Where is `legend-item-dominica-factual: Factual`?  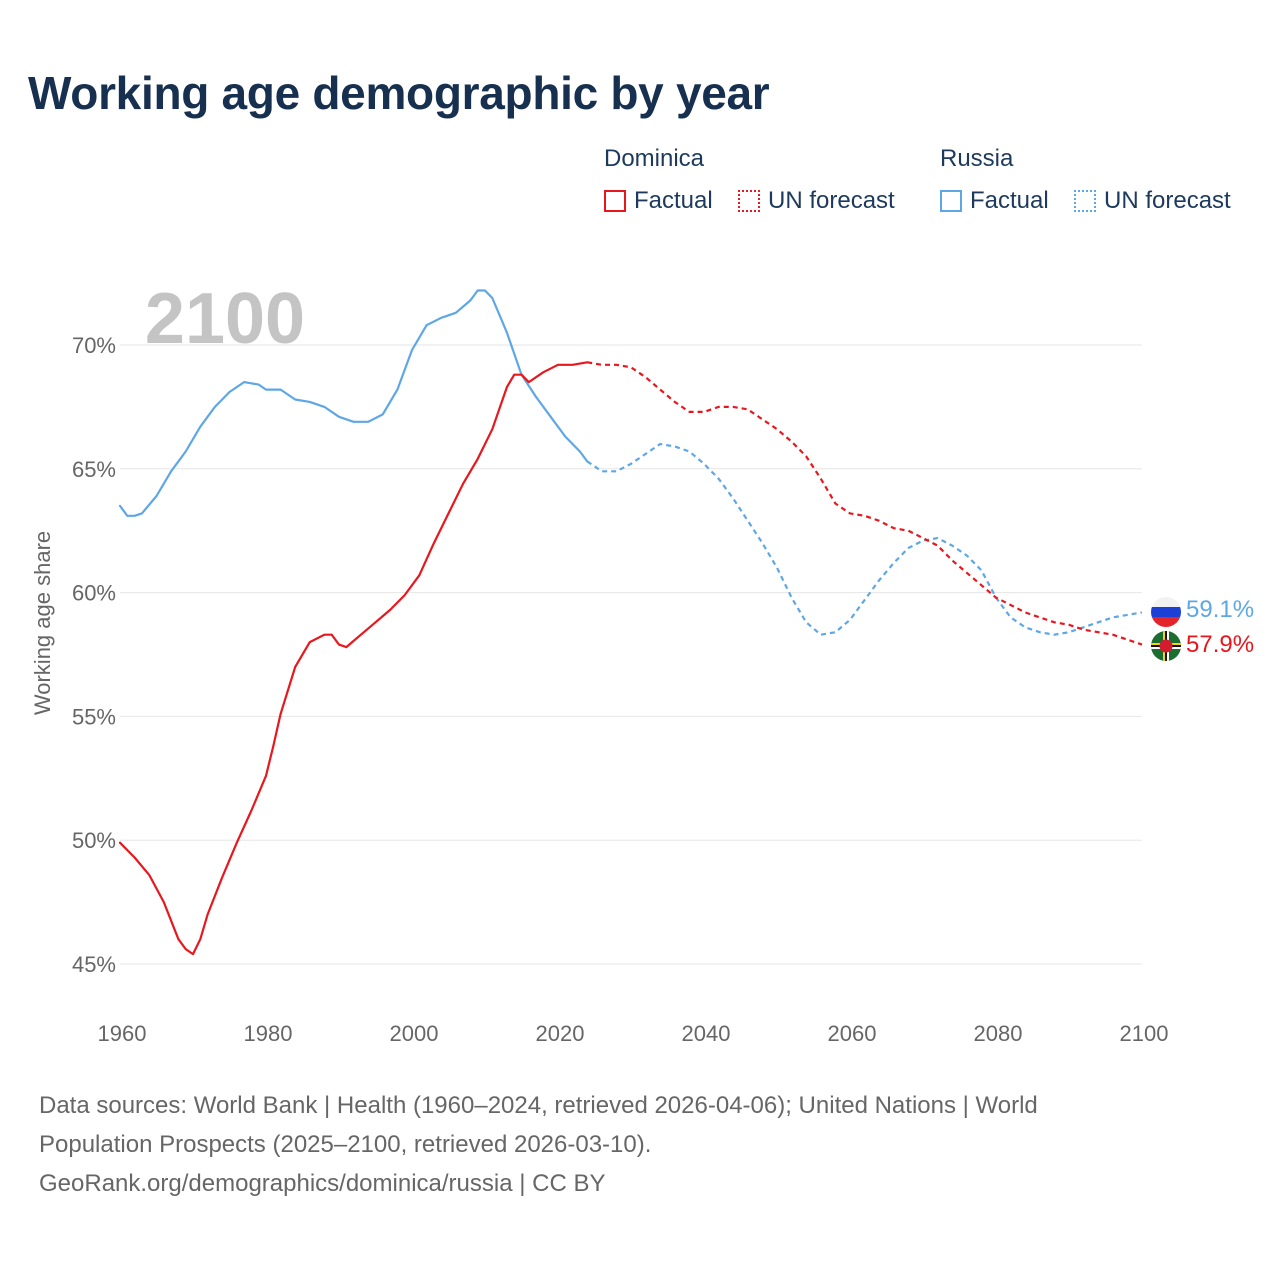 legend-item-dominica-factual: Factual is located at coordinates (658, 201).